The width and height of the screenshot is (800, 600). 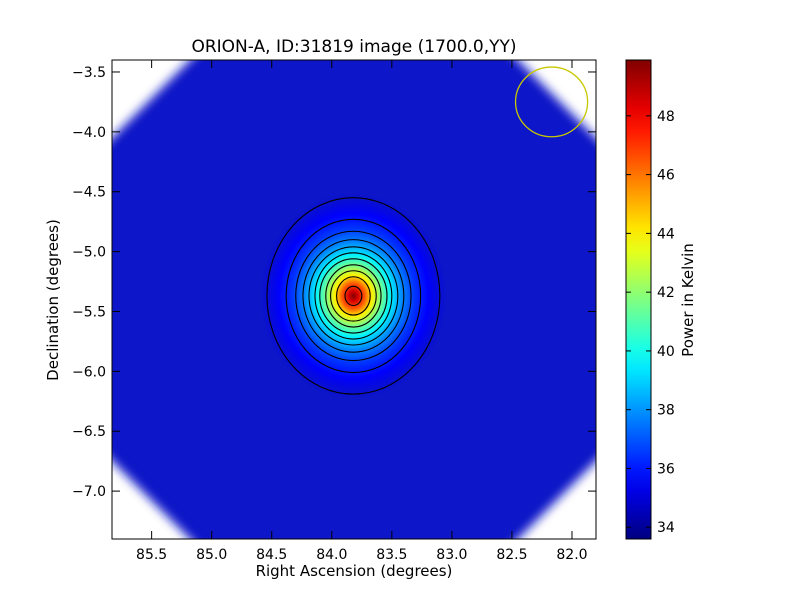 I want to click on y-tick-label: −5.5, so click(x=89, y=312).